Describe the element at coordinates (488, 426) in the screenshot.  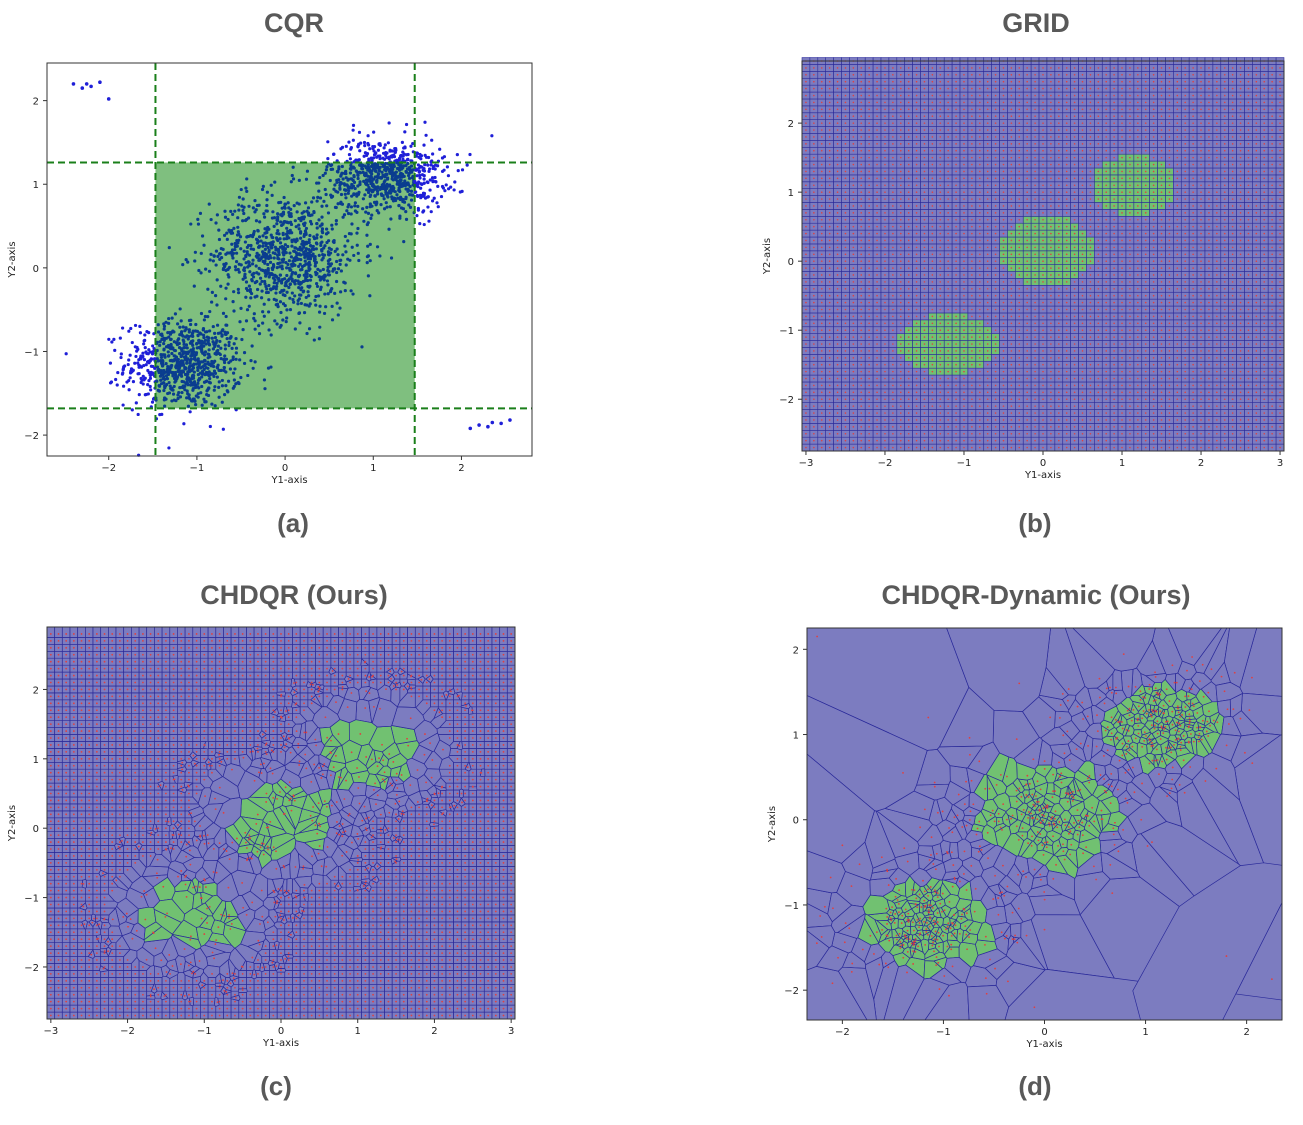
I see `outlier-point` at that location.